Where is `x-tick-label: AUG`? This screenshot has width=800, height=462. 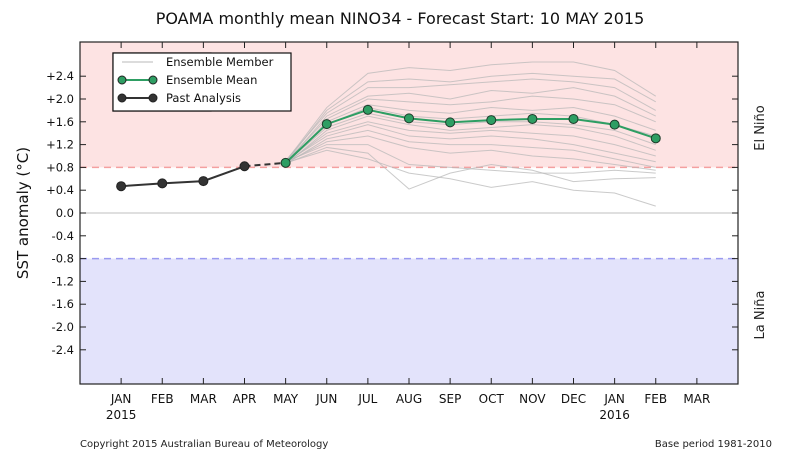
x-tick-label: AUG is located at coordinates (409, 399).